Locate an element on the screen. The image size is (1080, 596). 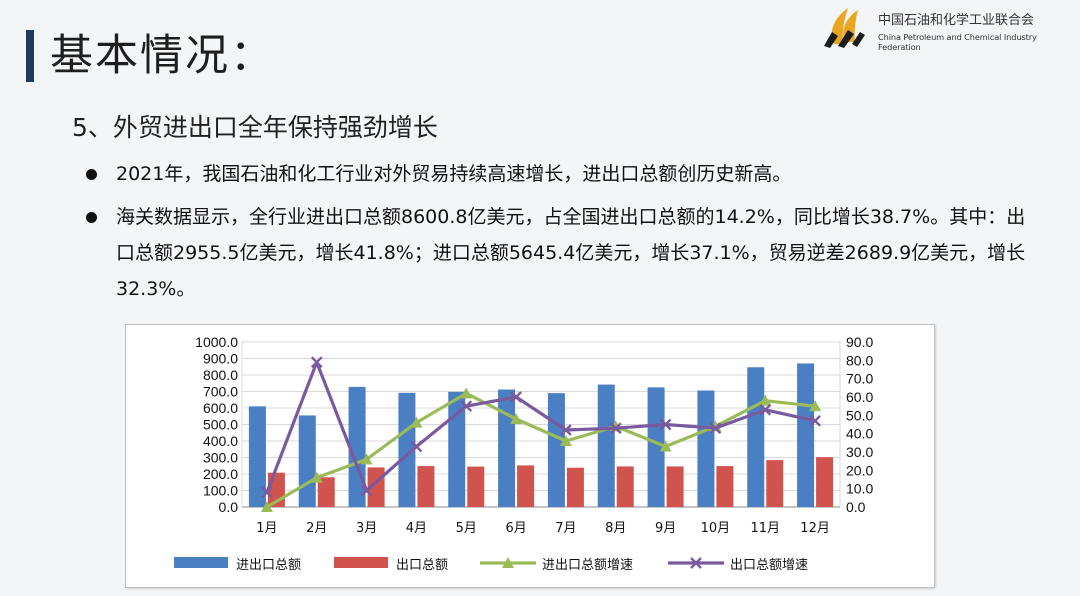
y-right-tick-label: 60.0 is located at coordinates (859, 397).